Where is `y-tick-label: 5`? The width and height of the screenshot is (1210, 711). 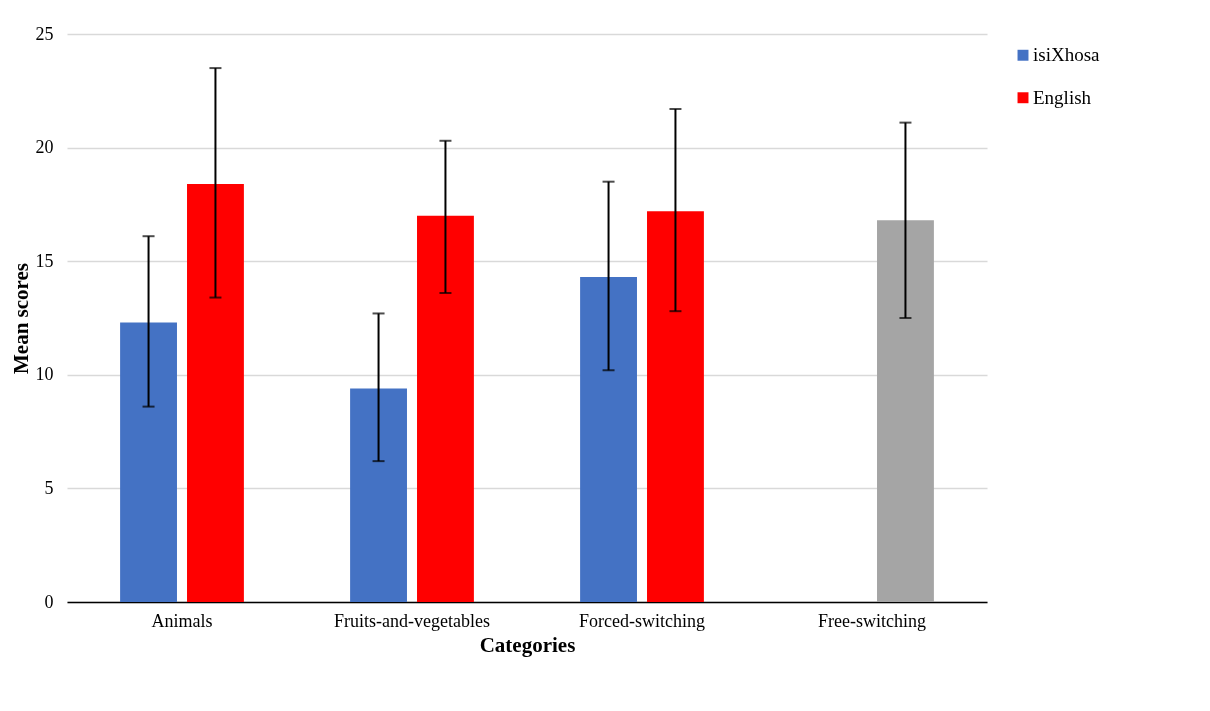 y-tick-label: 5 is located at coordinates (49, 487).